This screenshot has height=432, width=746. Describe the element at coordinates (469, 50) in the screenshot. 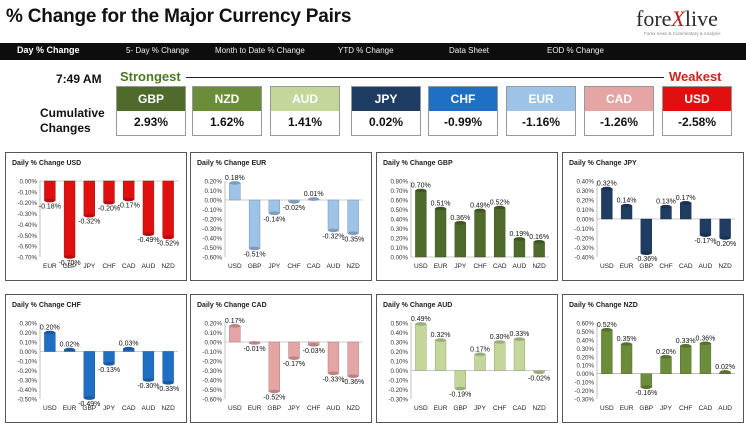

I see `nav-data-sheet: Data Sheet` at that location.